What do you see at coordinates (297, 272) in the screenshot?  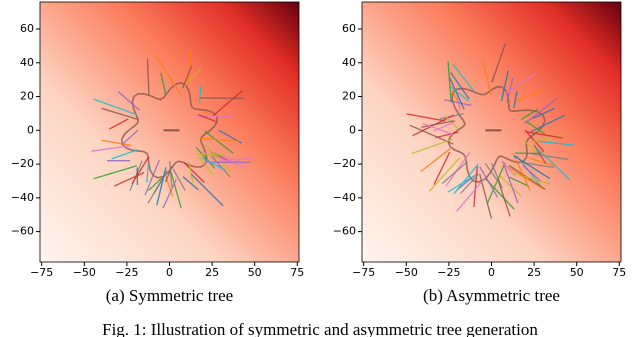 I see `x-tick-label: 75` at bounding box center [297, 272].